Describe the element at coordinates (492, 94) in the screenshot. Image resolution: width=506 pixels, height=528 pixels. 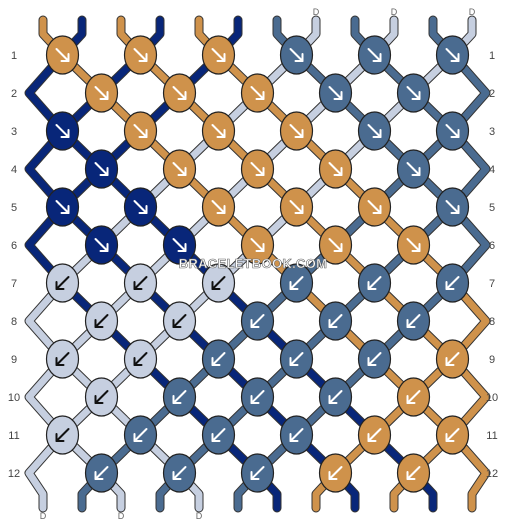
I see `row-number-right: 2` at that location.